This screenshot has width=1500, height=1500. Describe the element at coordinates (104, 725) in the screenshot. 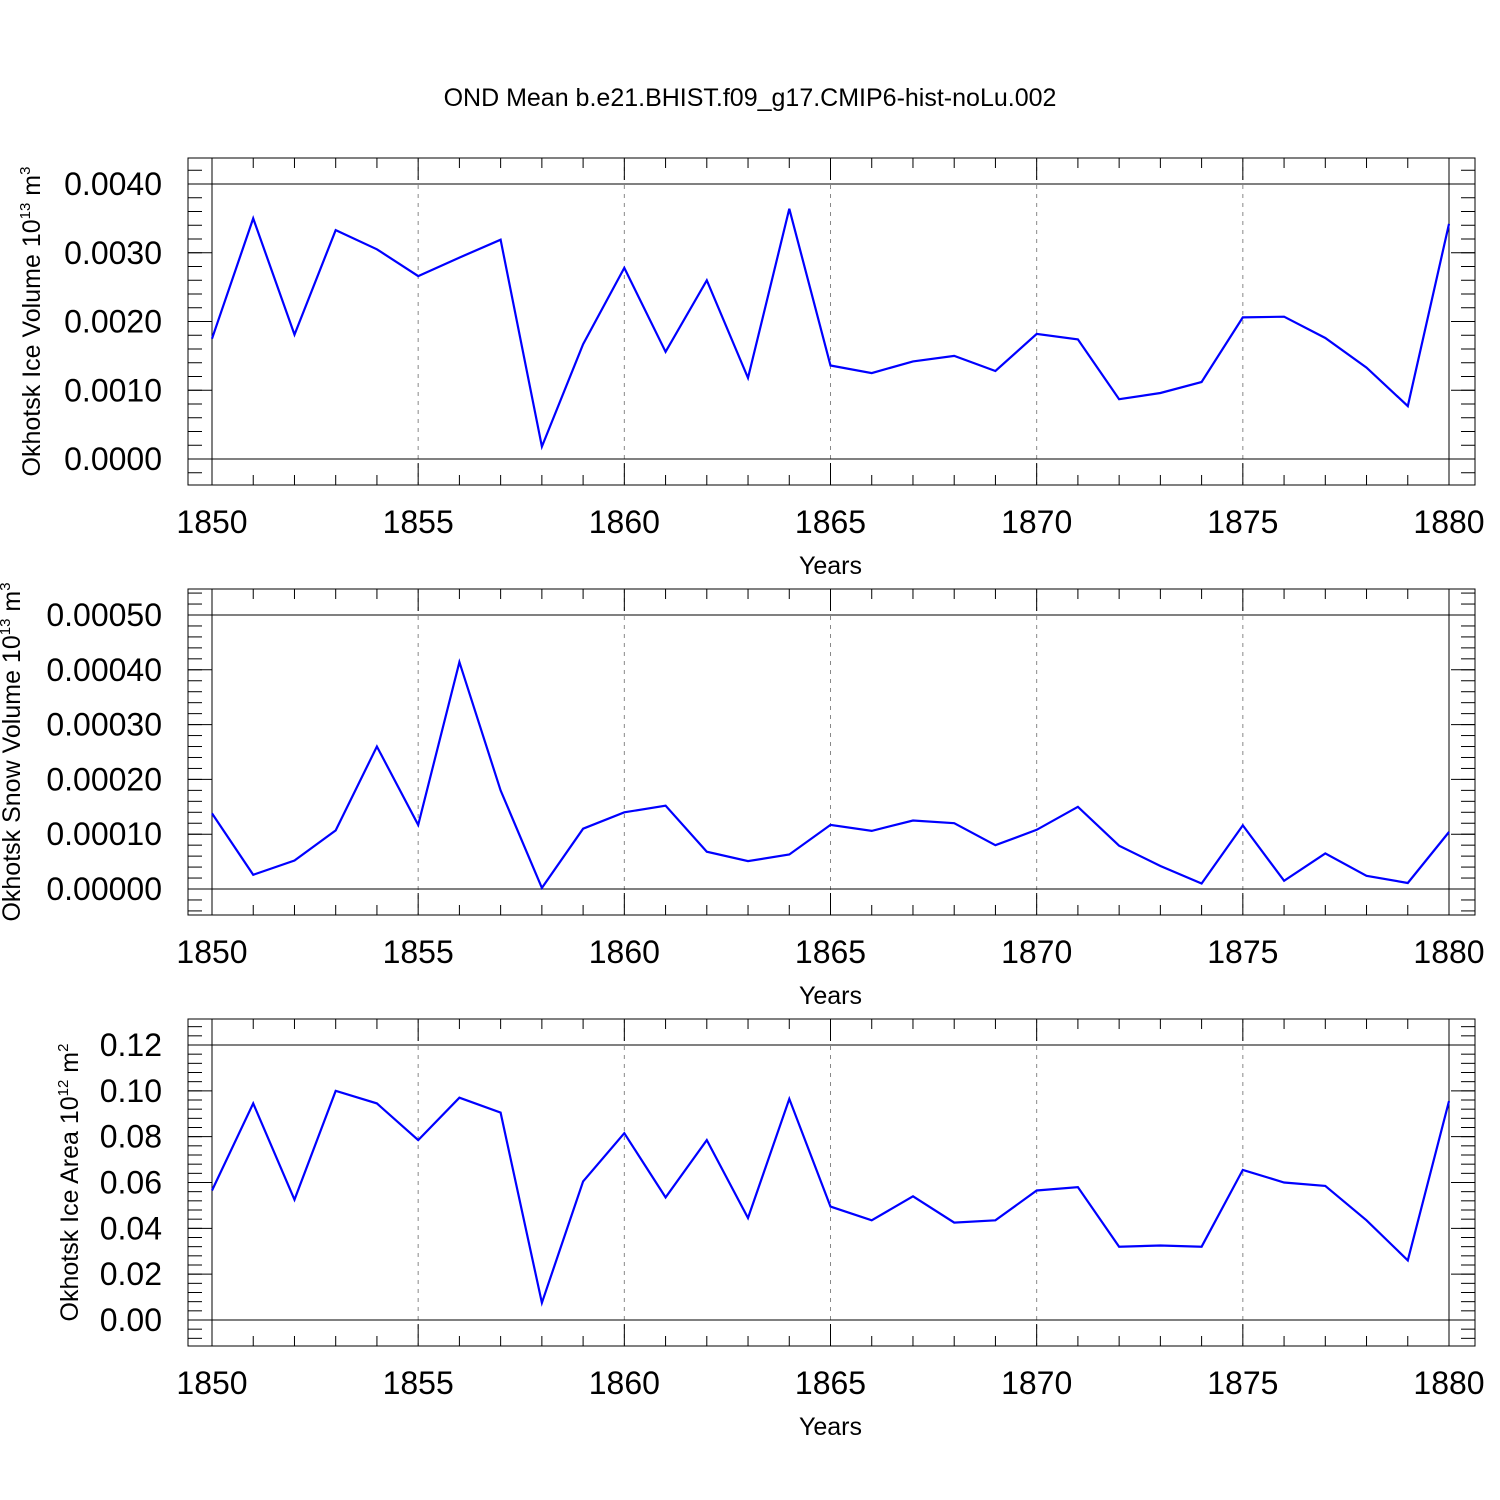

I see `y-tick-label: 0.00030` at that location.